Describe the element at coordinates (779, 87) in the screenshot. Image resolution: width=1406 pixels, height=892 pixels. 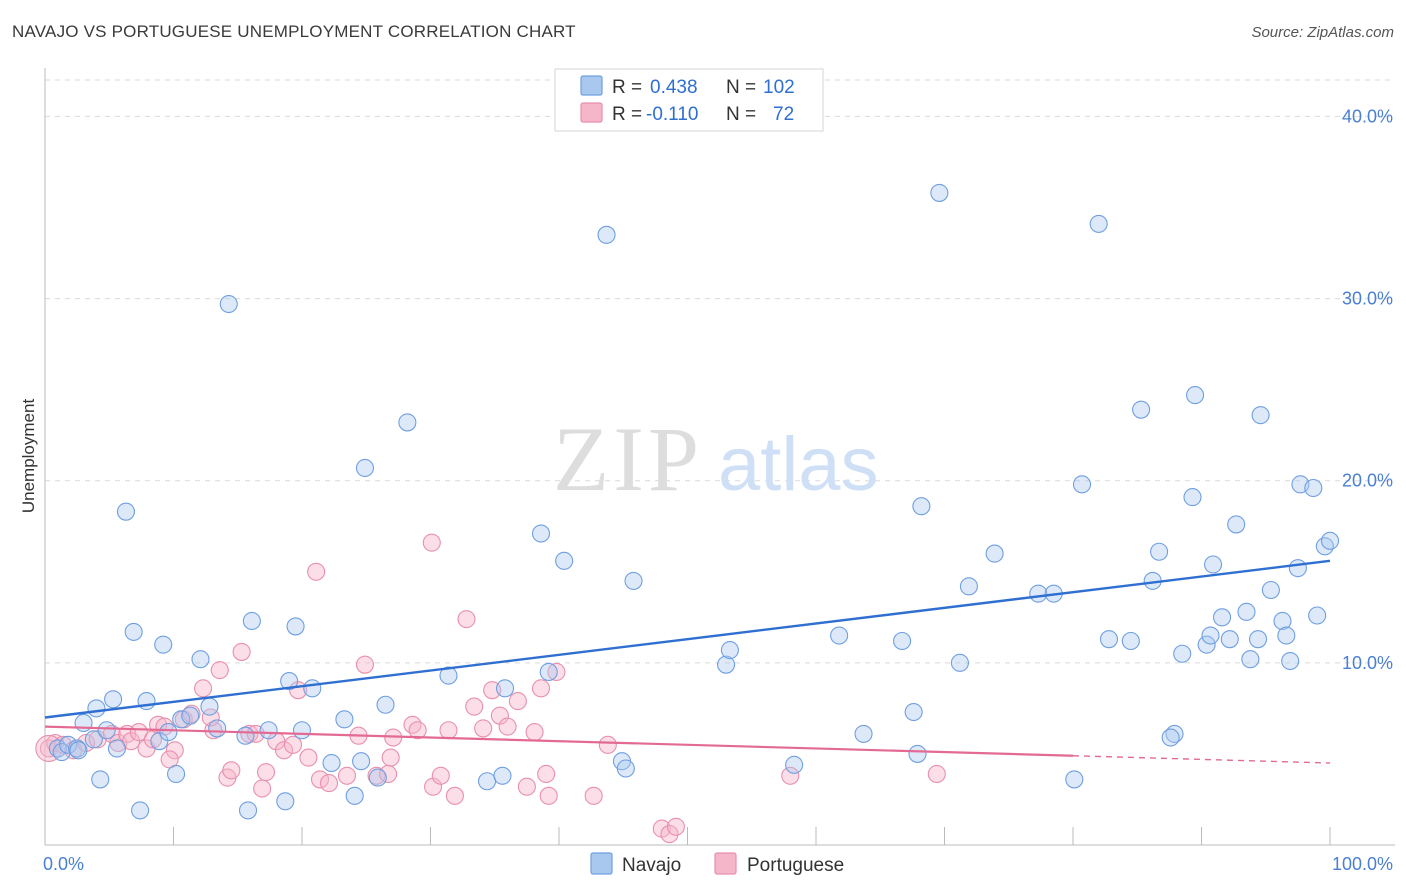
I see `legend-navajo-n-value: 102` at that location.